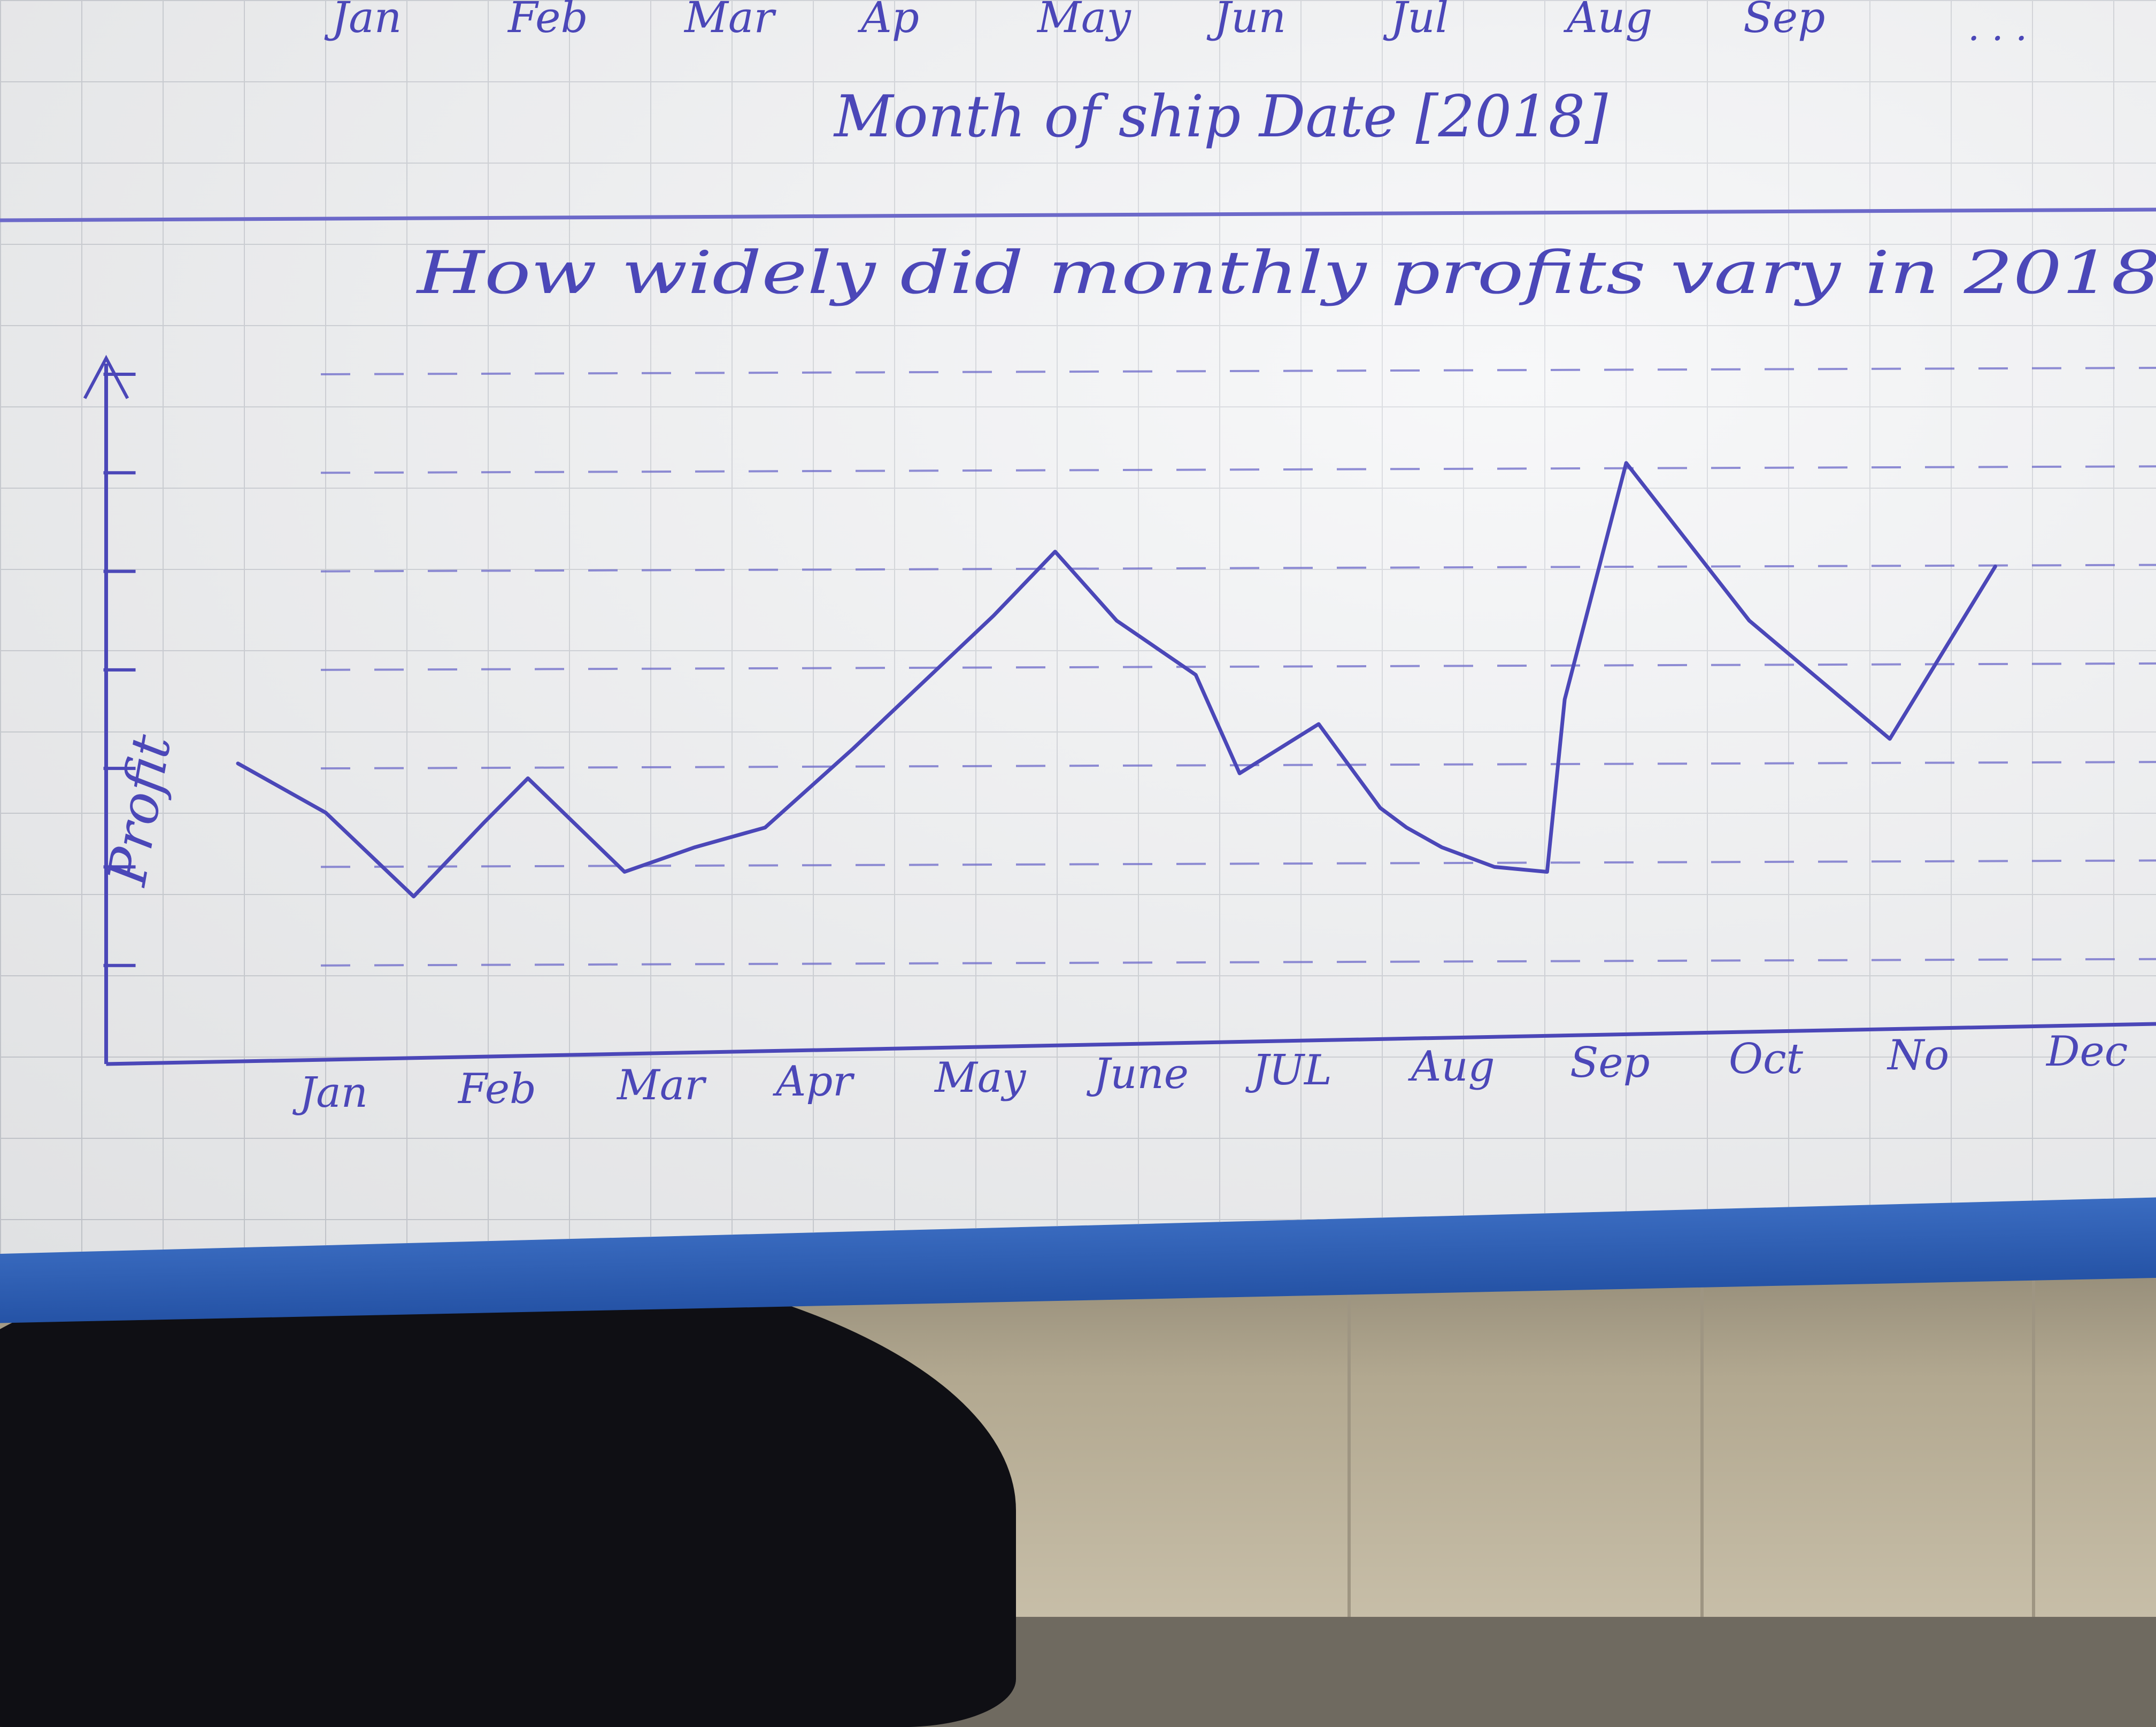 The width and height of the screenshot is (2156, 1727). I want to click on top-month-label: Jul, so click(1416, 21).